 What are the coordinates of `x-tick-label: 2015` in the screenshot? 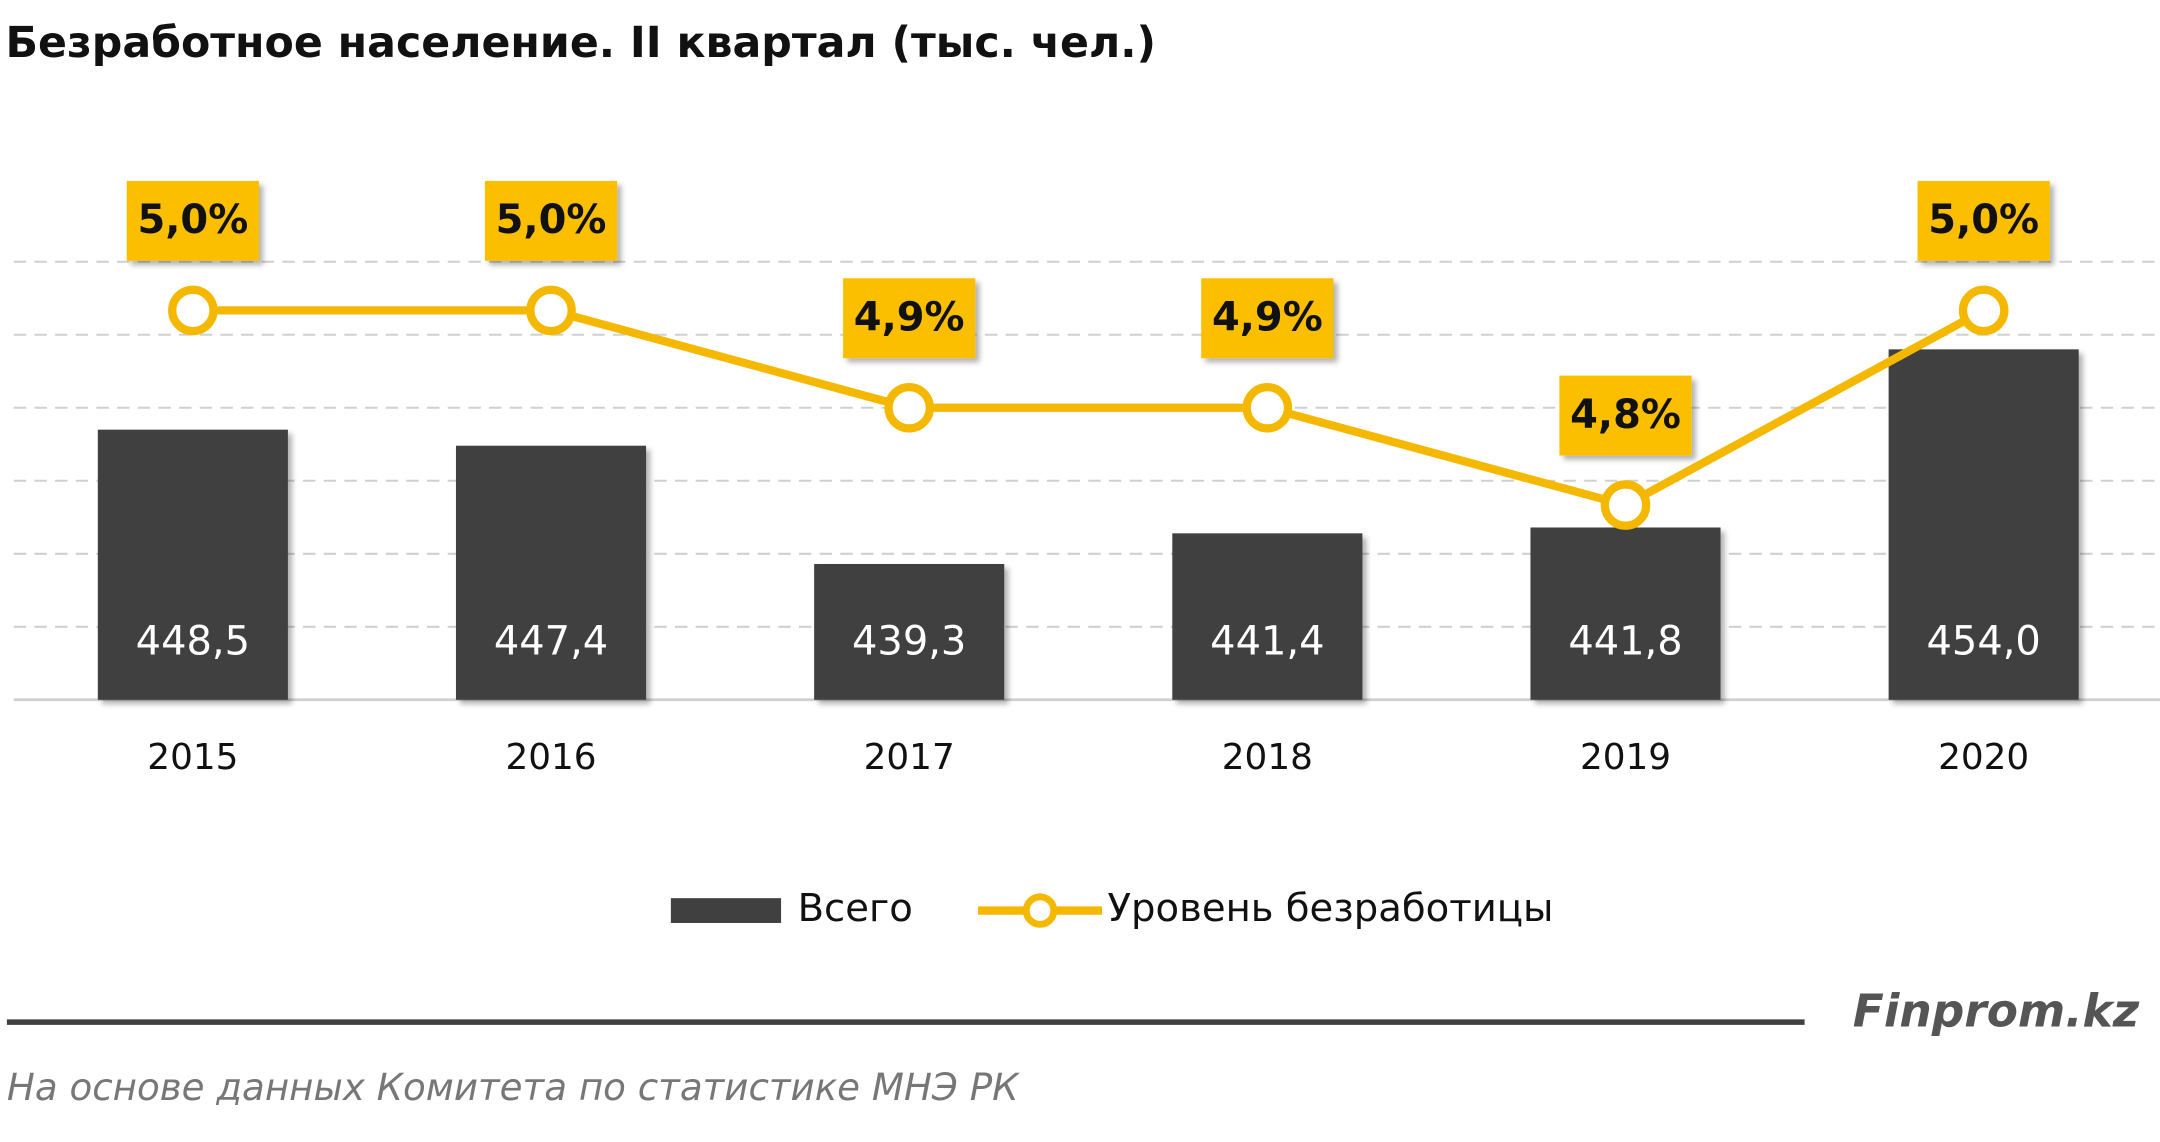 It's located at (192, 757).